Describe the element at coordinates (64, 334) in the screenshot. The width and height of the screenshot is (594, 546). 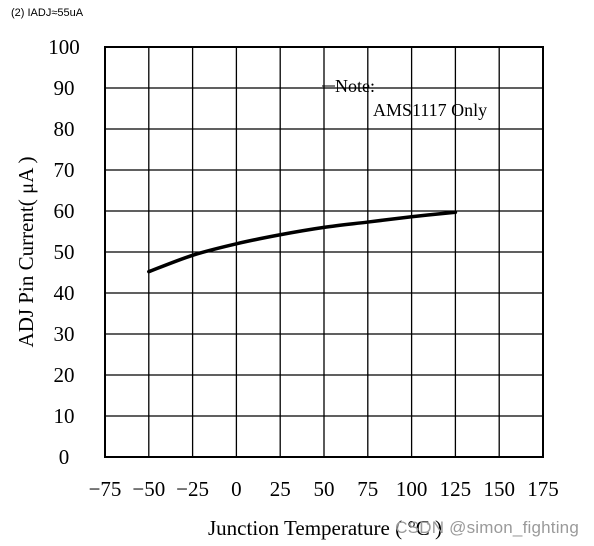
I see `y-tick-label: 30` at that location.